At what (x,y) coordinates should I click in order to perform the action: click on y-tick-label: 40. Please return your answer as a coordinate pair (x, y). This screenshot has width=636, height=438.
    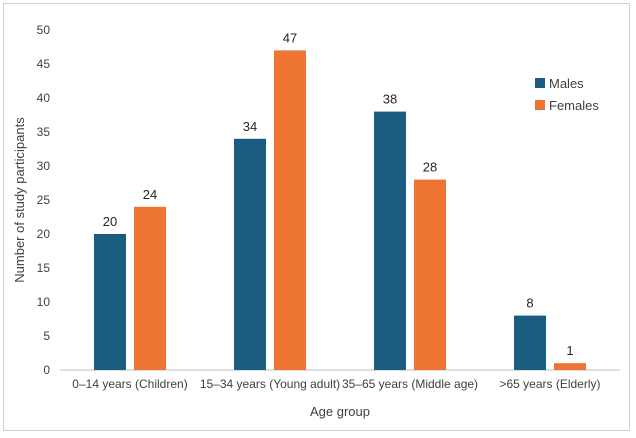
    Looking at the image, I should click on (44, 98).